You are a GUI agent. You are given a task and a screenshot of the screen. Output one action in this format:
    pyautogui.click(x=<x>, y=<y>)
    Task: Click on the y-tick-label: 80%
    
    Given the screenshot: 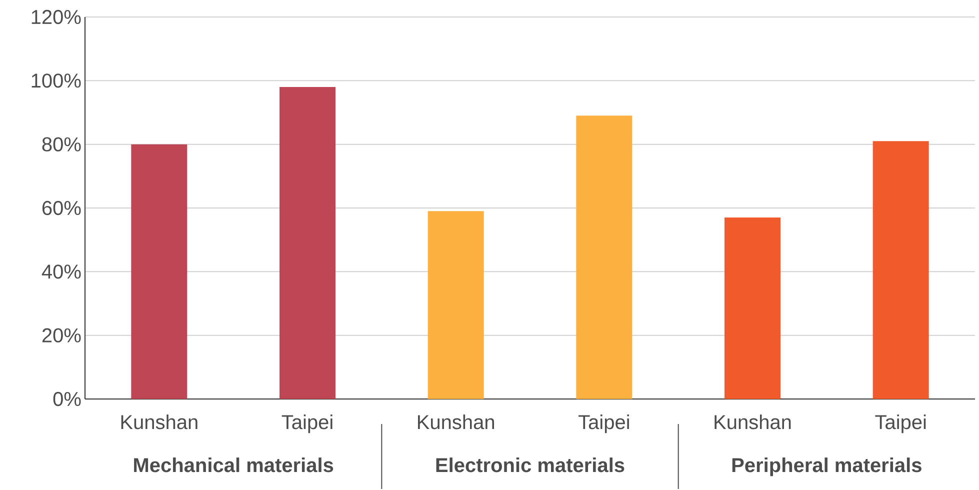 What is the action you would take?
    pyautogui.click(x=61, y=144)
    